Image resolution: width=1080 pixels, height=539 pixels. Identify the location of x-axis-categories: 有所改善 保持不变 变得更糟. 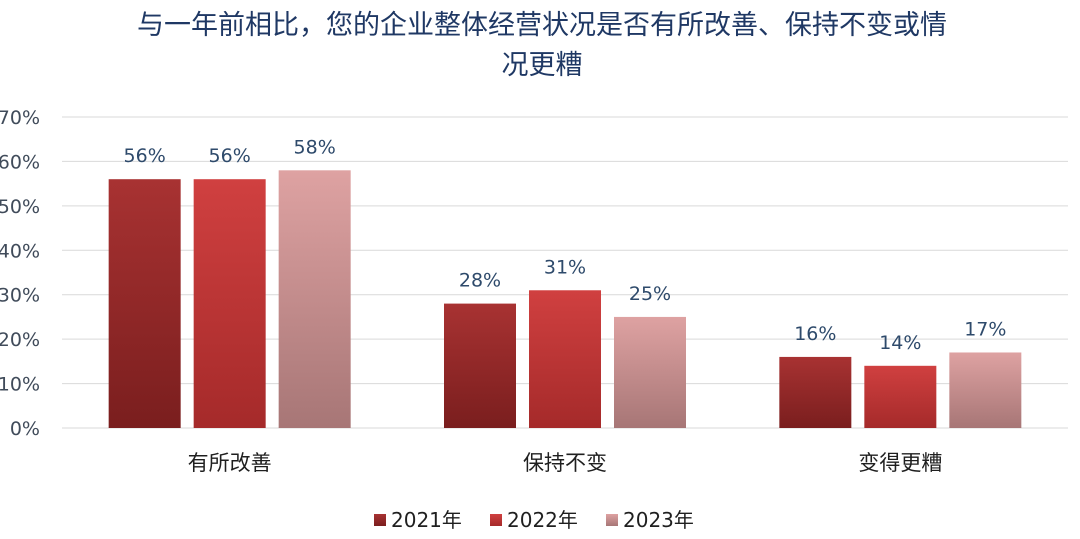
(565, 463).